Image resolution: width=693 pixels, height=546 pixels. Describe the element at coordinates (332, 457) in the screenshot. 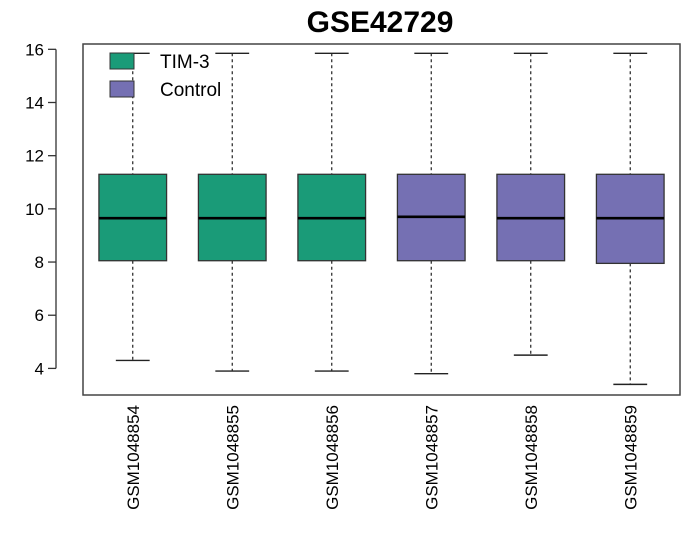

I see `x-tick-label: GSM1048856` at that location.